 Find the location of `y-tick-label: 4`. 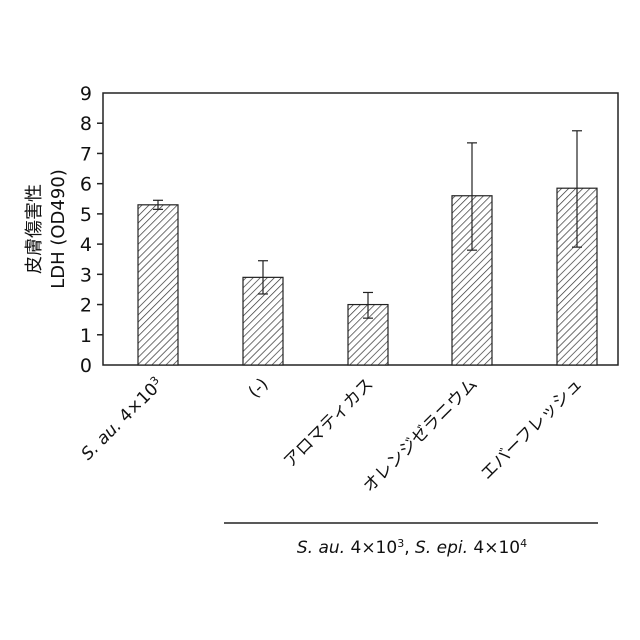

y-tick-label: 4 is located at coordinates (86, 245).